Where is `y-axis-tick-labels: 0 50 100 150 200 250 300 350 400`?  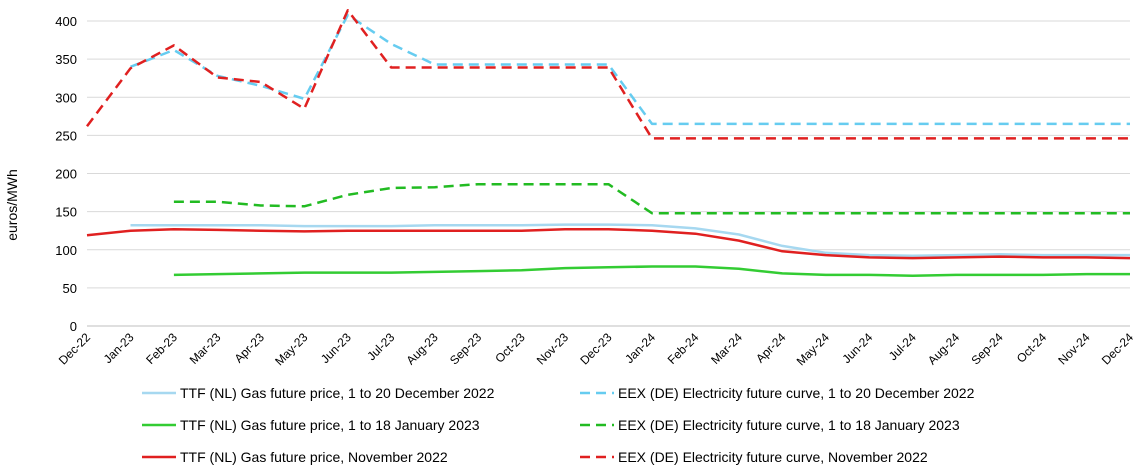 y-axis-tick-labels: 0 50 100 150 200 250 300 350 400 is located at coordinates (66, 174).